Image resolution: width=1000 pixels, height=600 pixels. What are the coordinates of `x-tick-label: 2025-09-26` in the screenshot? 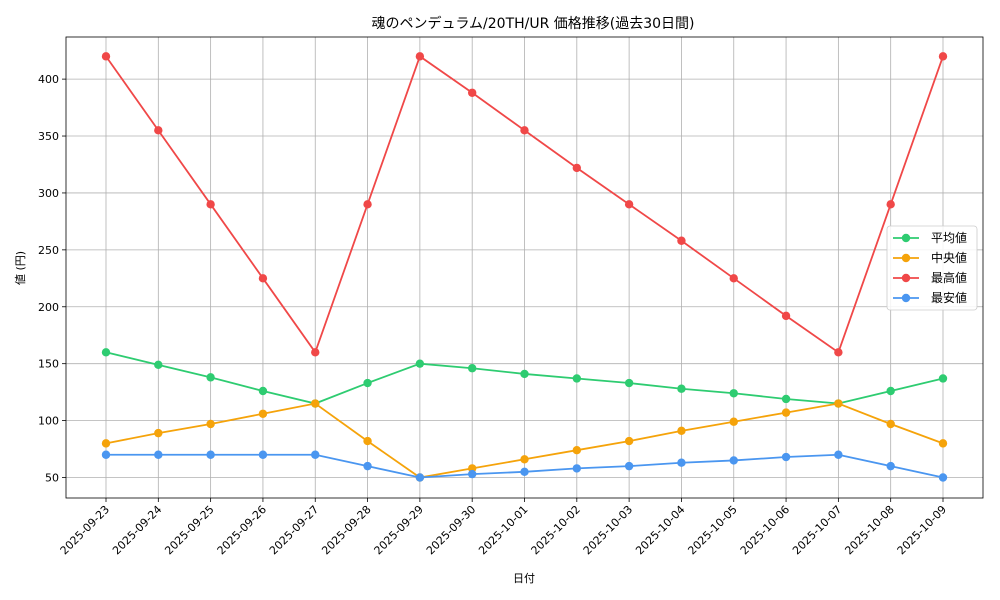 It's located at (242, 530).